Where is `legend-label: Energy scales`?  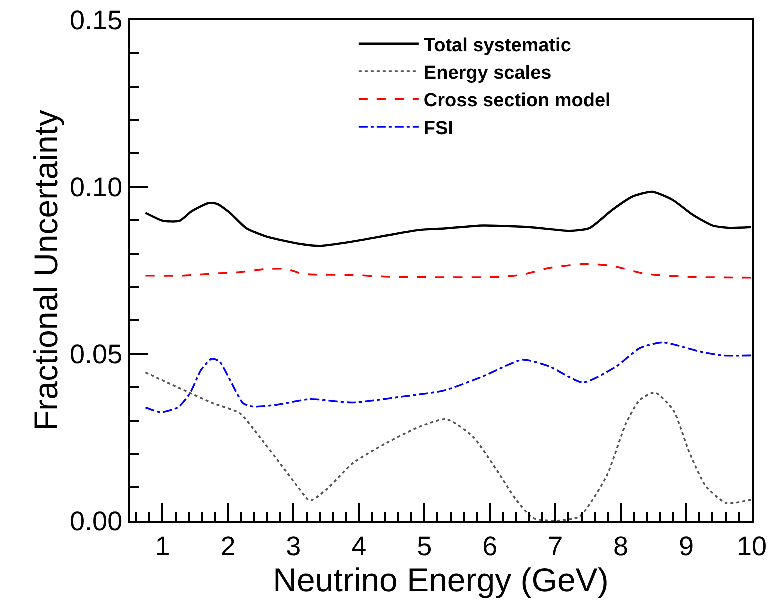
legend-label: Energy scales is located at coordinates (488, 73).